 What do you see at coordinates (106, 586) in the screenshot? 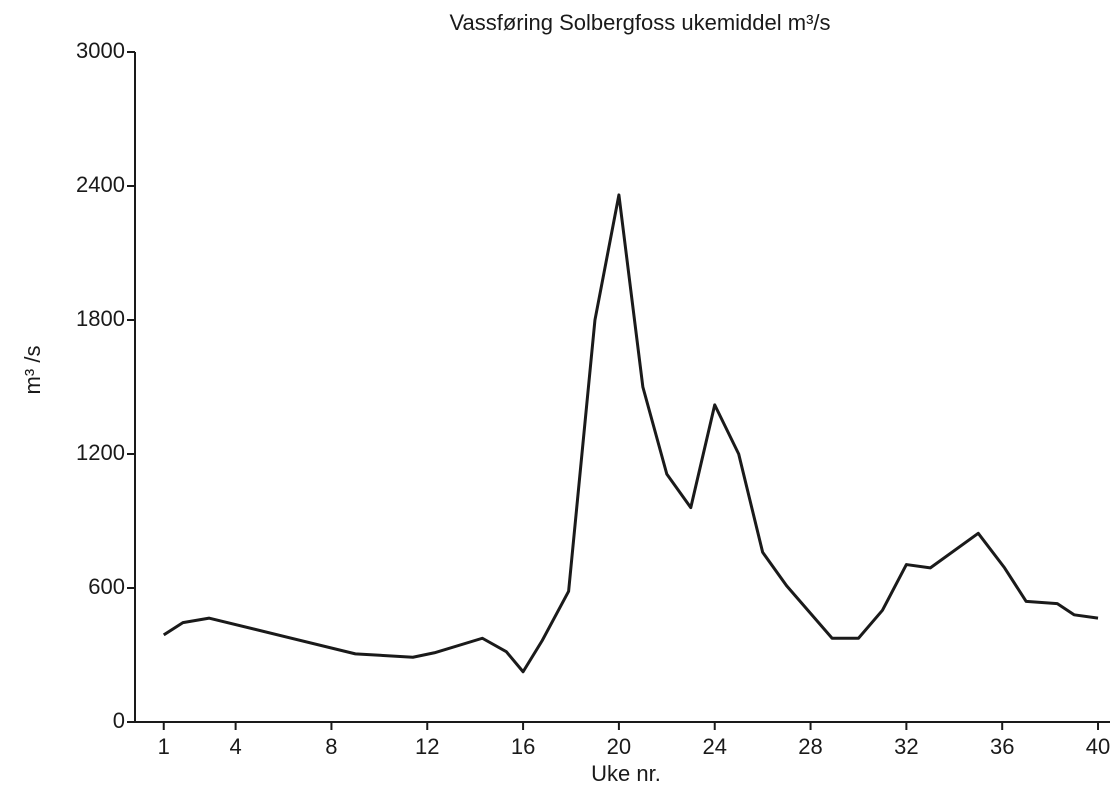
I see `y-tick-label: 600` at bounding box center [106, 586].